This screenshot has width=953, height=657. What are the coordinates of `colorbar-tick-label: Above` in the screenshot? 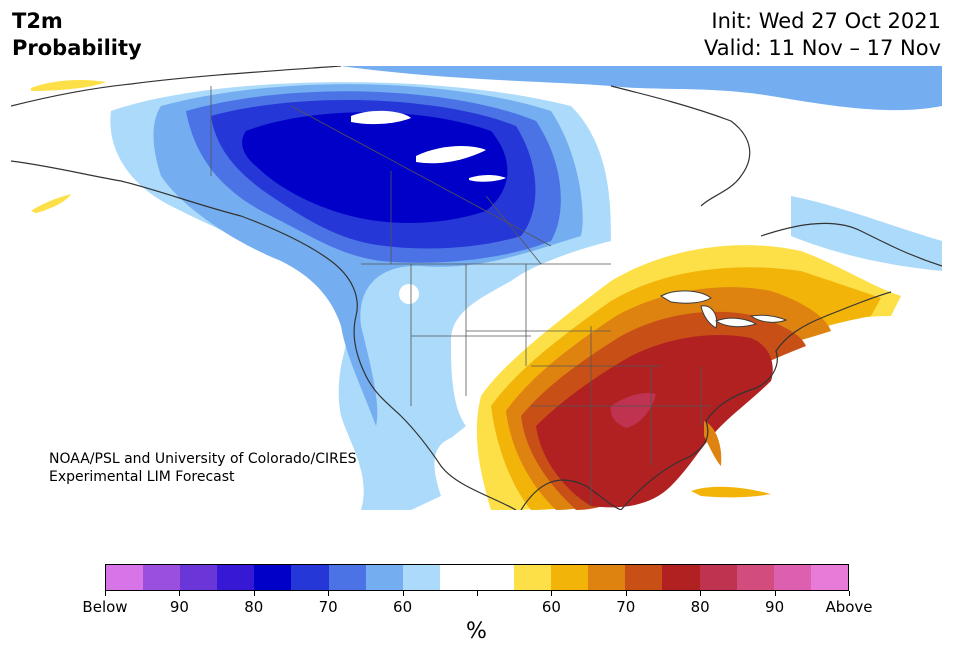 It's located at (849, 607).